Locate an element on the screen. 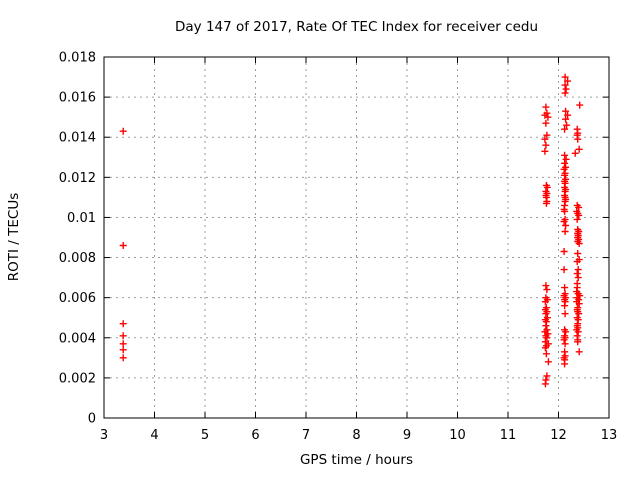 The image size is (640, 480). y-tick-label: 0.01 is located at coordinates (81, 218).